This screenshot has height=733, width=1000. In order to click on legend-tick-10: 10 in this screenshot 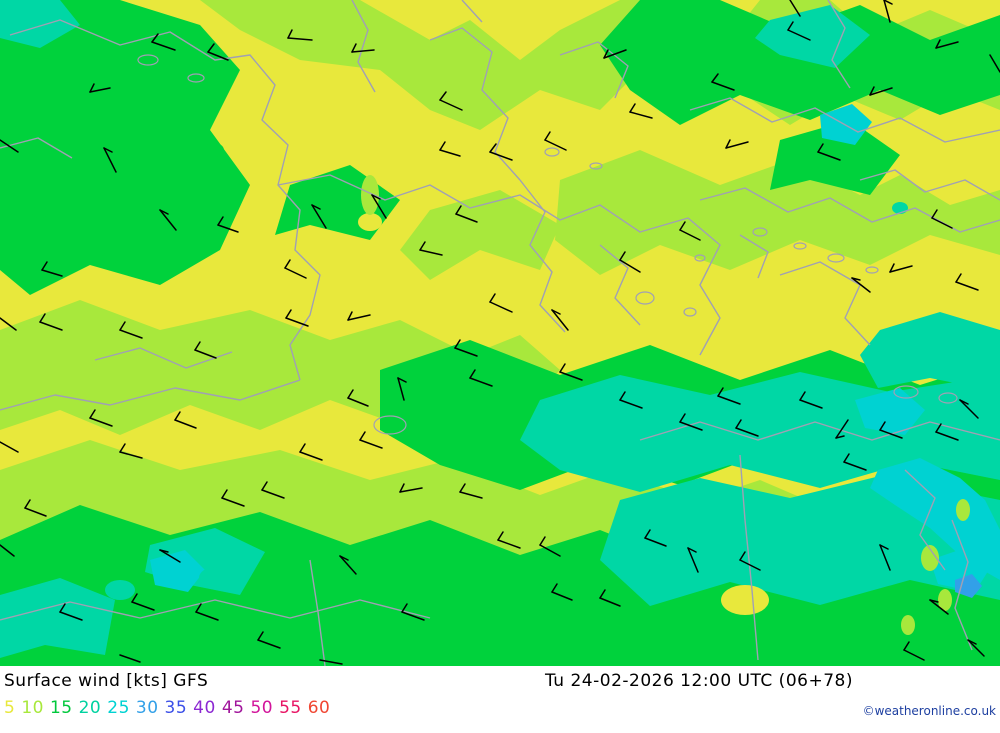, I will do `click(32, 708)`.